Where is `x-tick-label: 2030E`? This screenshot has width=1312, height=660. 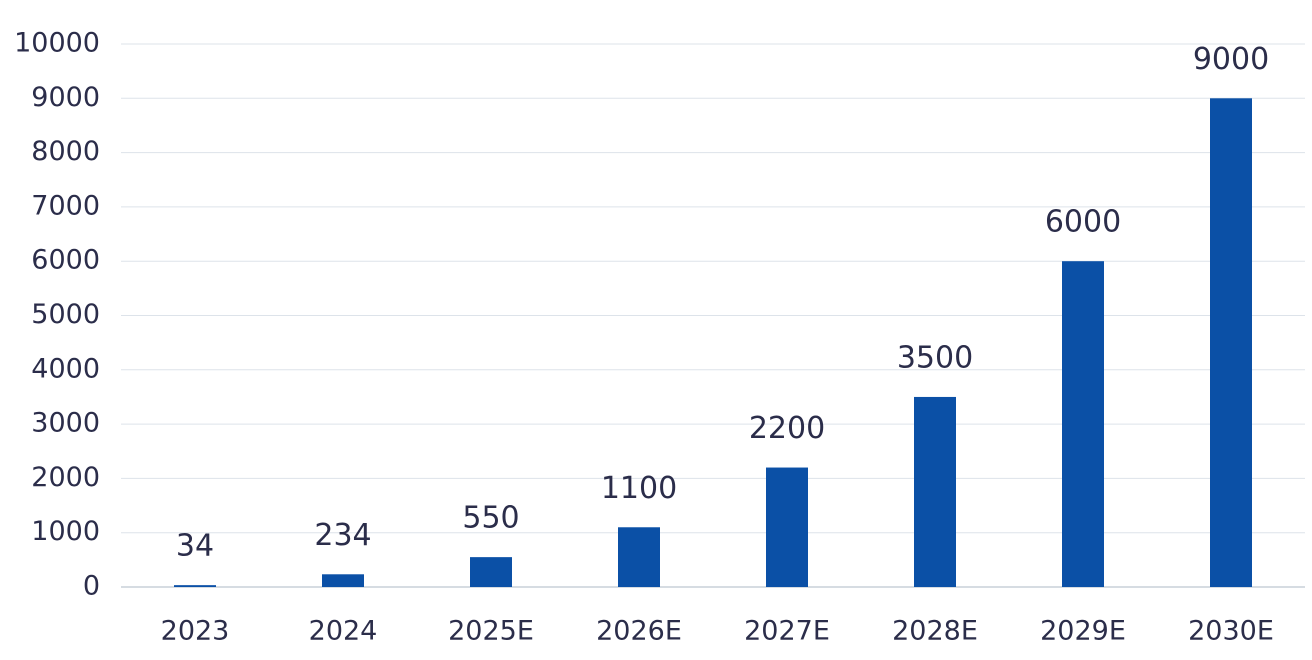 x-tick-label: 2030E is located at coordinates (1231, 631).